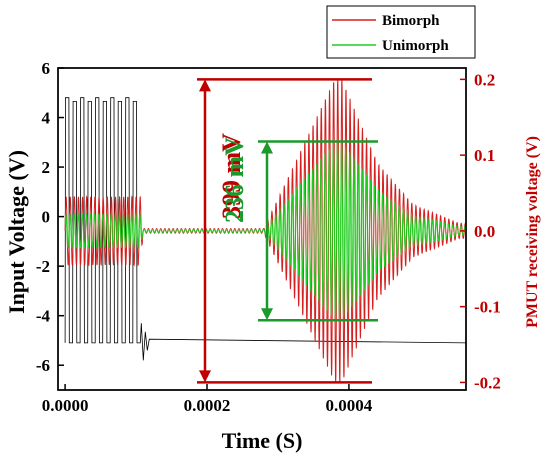  I want to click on y-left-tick-label: -4, so click(43, 316).